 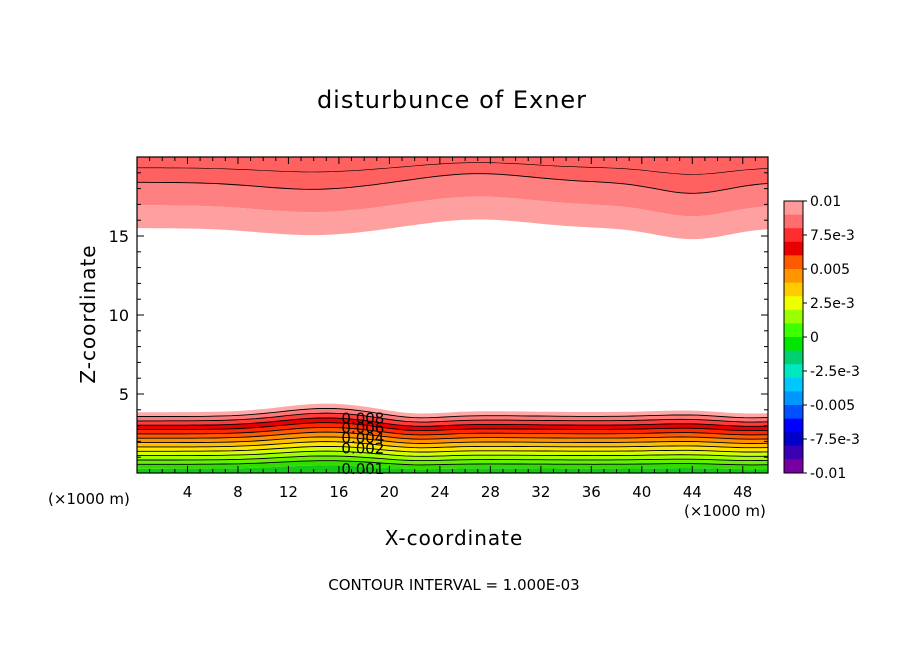 What do you see at coordinates (454, 538) in the screenshot?
I see `x-axis-label: X-coordinate` at bounding box center [454, 538].